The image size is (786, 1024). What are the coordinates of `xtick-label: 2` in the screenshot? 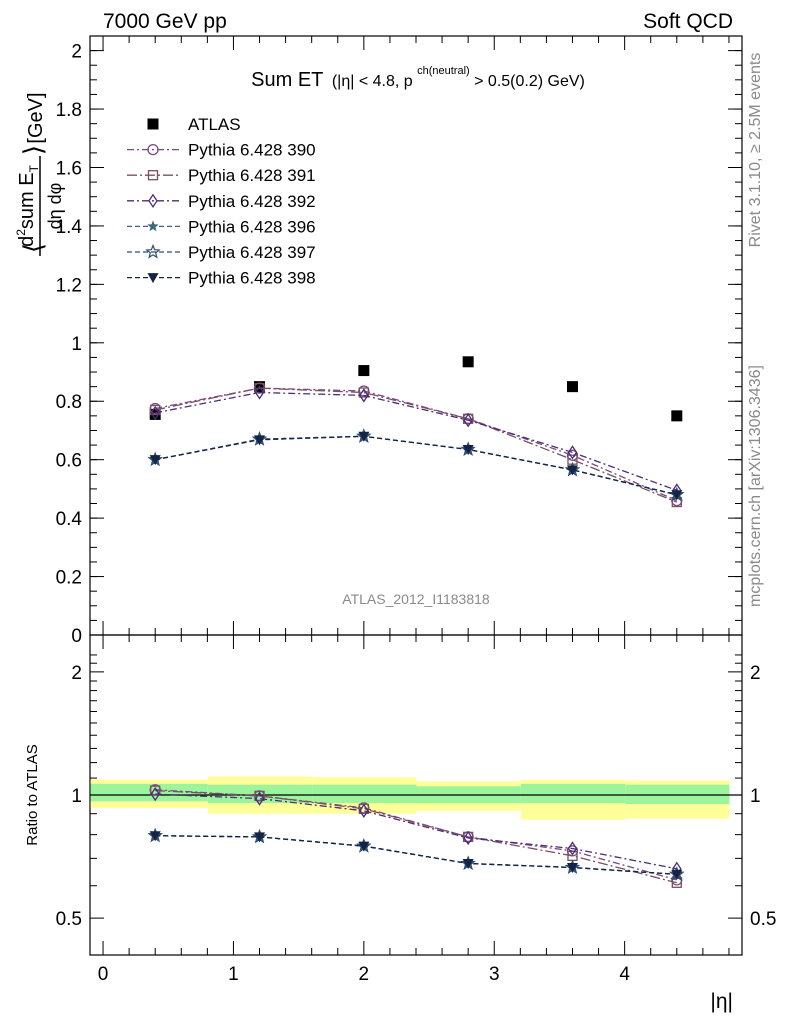 It's located at (364, 974).